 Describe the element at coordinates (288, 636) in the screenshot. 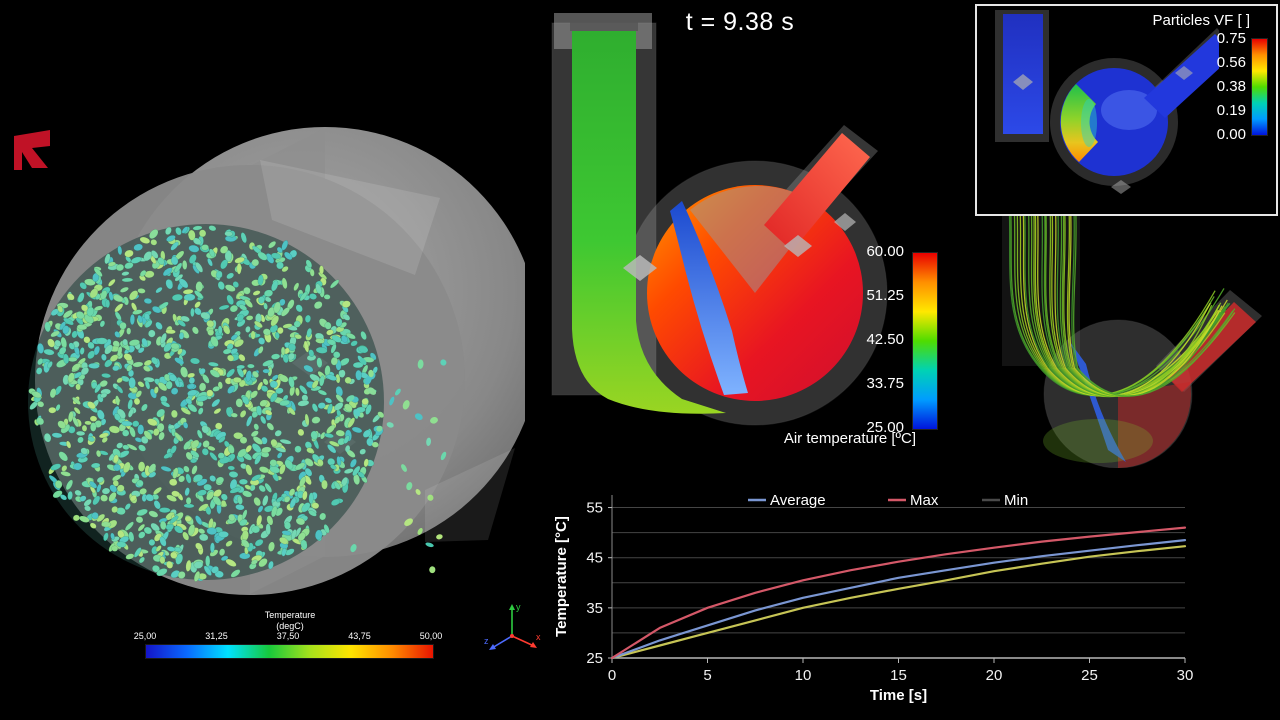

I see `particle-temp-colorbar-ticks: 25,00 31,25 37,50 43,75 50,00` at that location.